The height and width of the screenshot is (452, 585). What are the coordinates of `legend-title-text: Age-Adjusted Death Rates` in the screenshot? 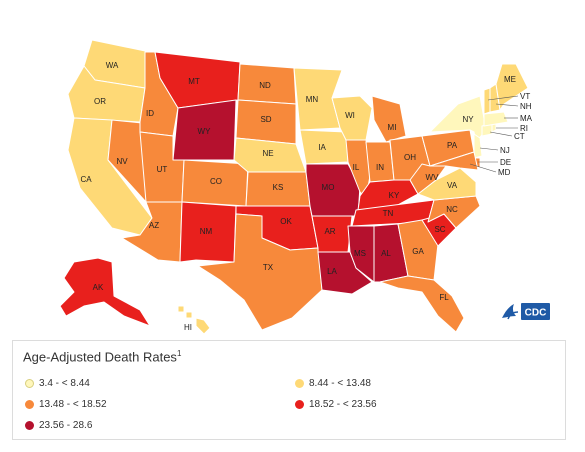 It's located at (100, 357).